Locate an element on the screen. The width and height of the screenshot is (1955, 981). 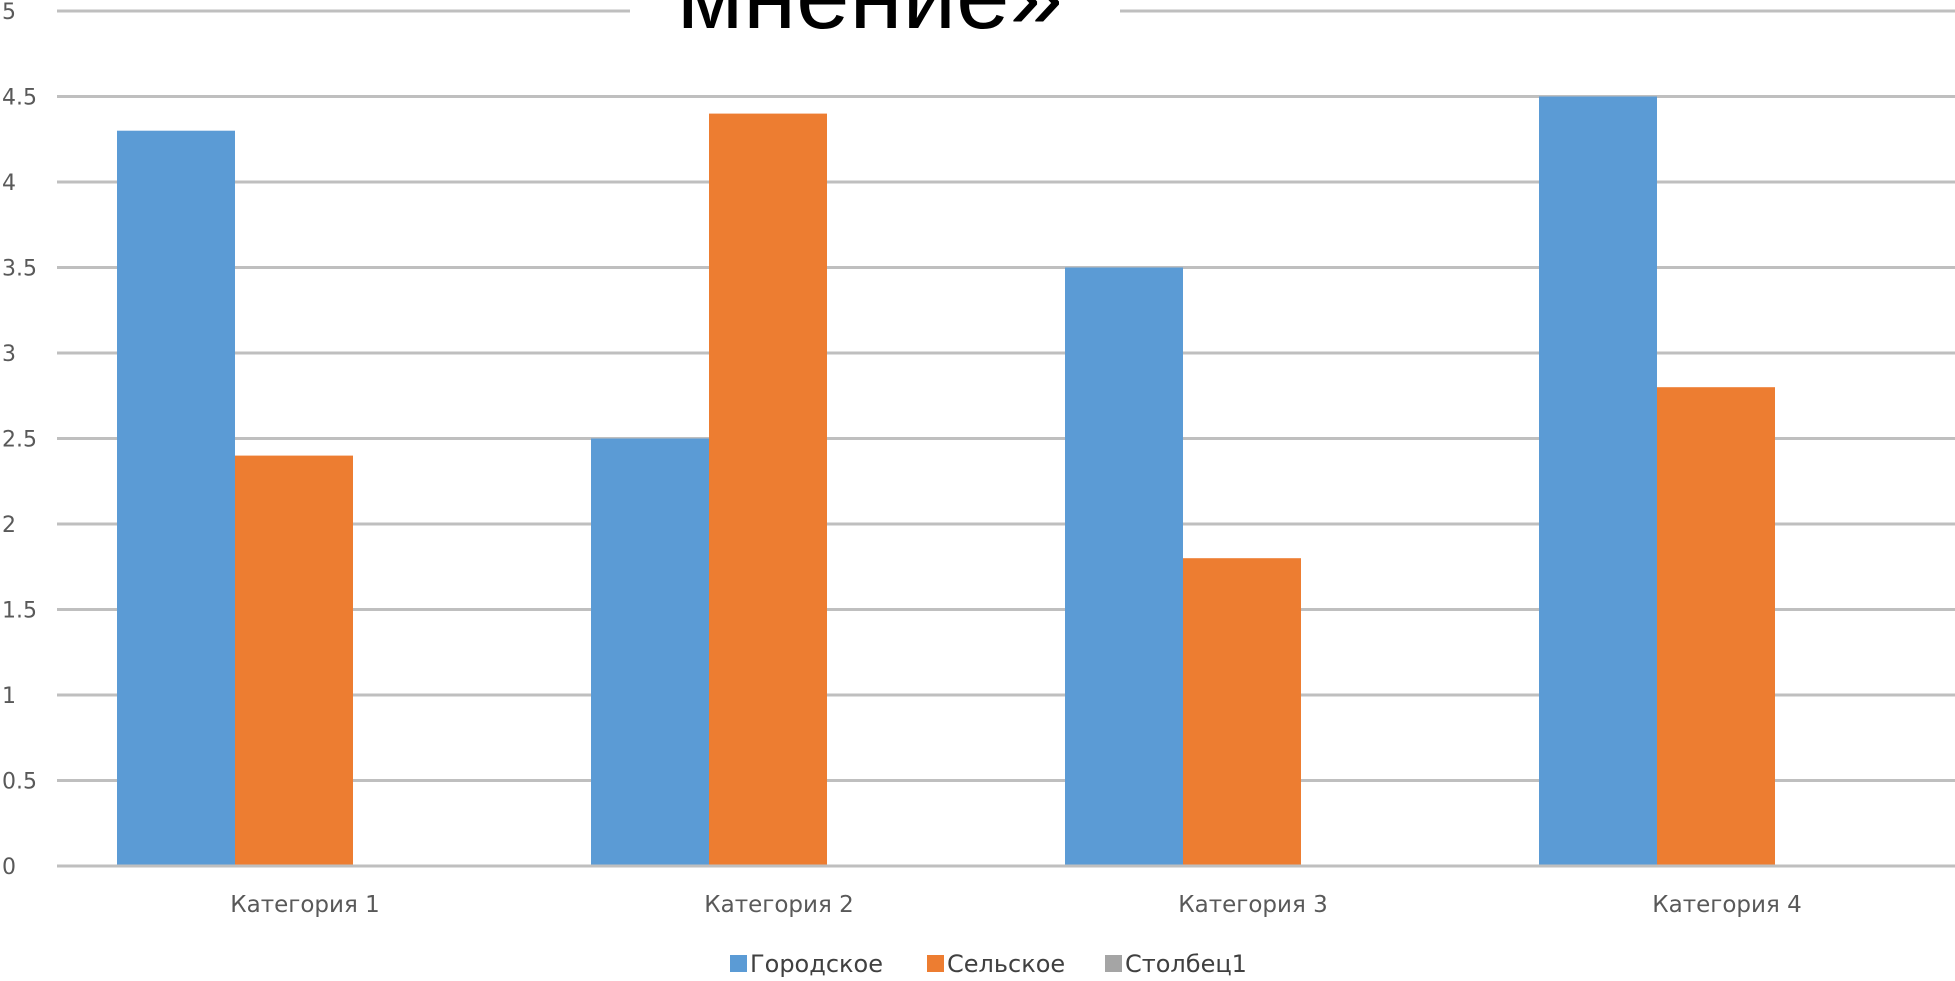
title-backdrop is located at coordinates (875, 24).